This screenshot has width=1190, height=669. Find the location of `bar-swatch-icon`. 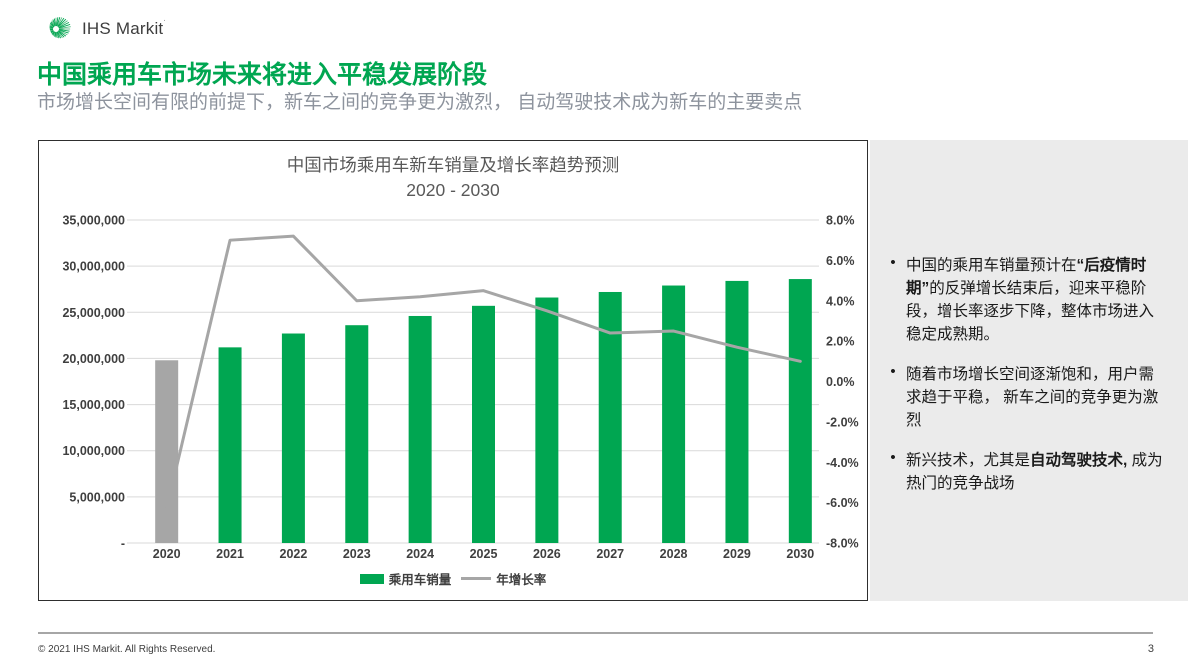

bar-swatch-icon is located at coordinates (371, 578).